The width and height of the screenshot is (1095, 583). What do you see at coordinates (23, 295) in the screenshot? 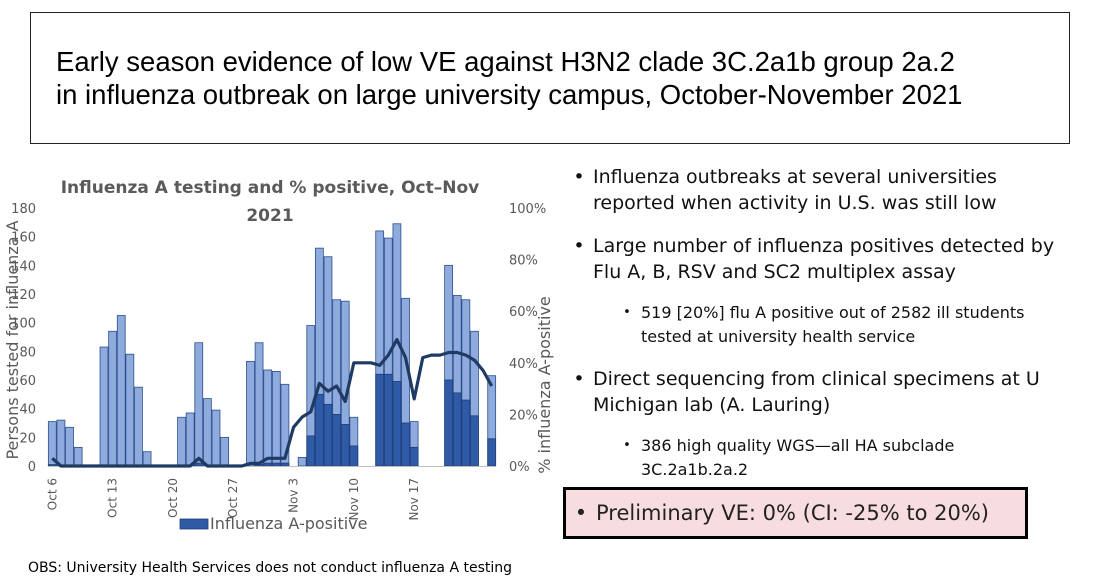
I see `y-tick-label: 120` at bounding box center [23, 295].